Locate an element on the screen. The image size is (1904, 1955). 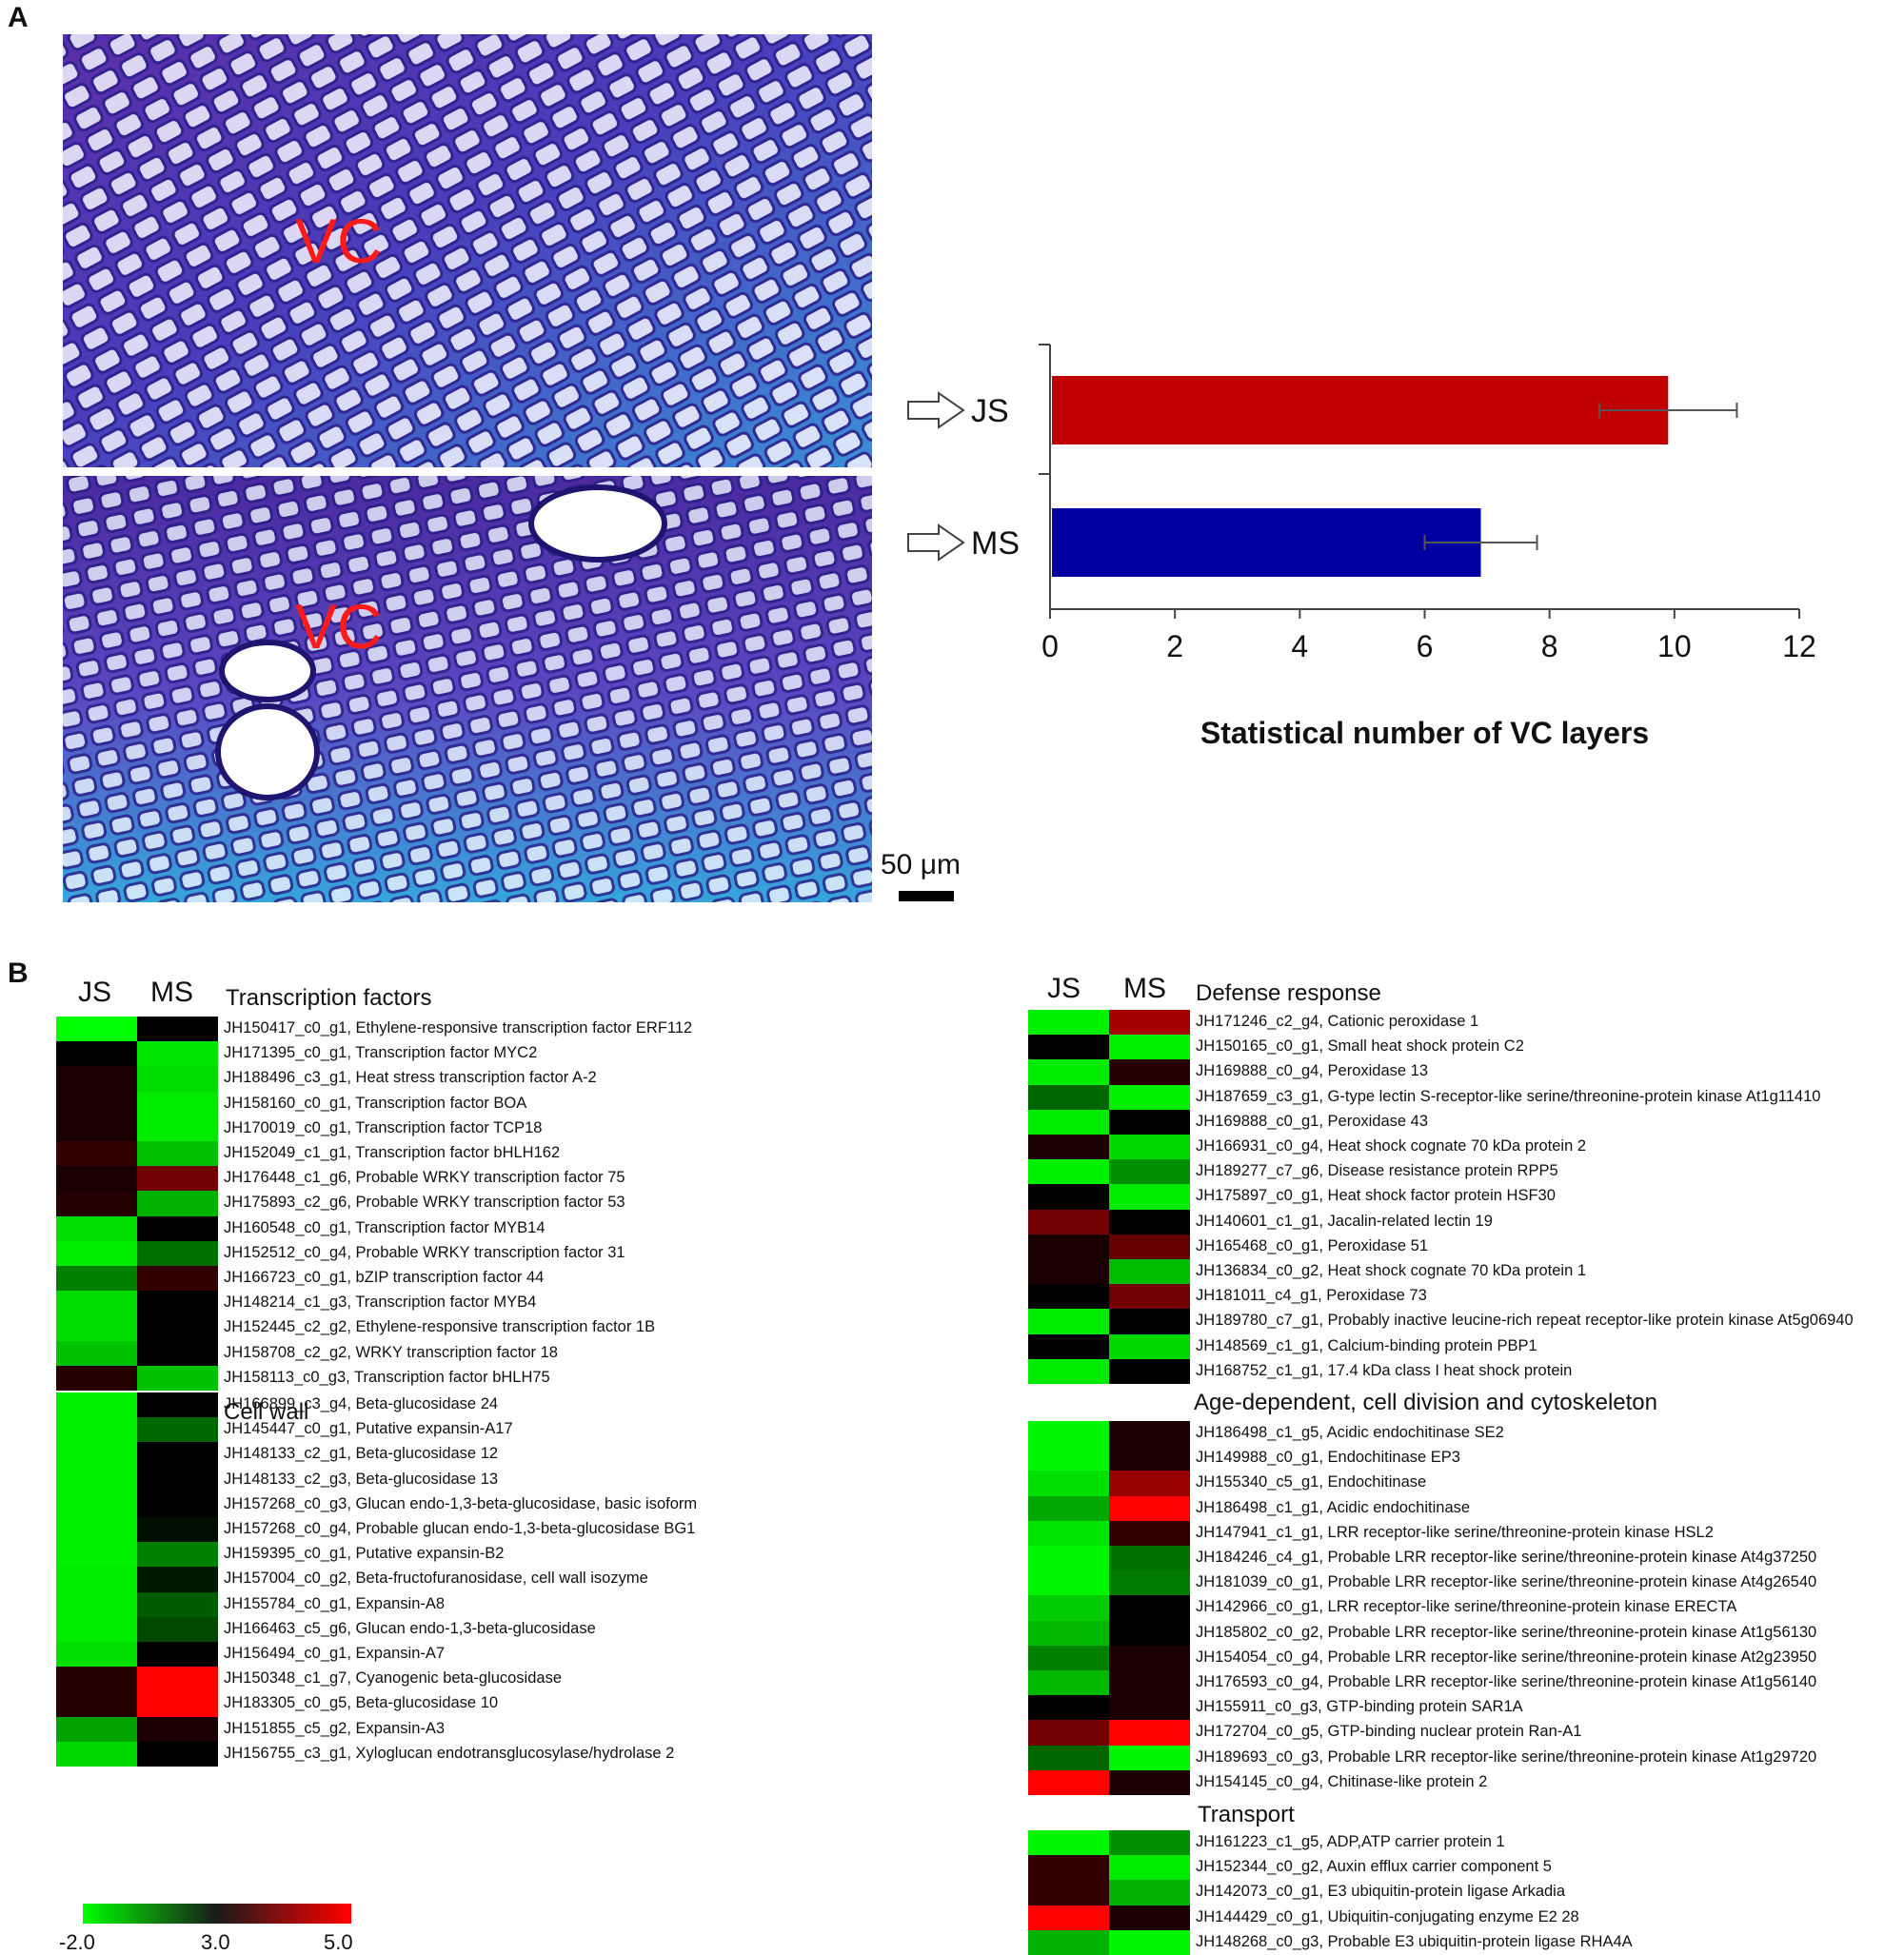
gene-label: JH155340_c5_g1, Endochitinase is located at coordinates (1311, 1482).